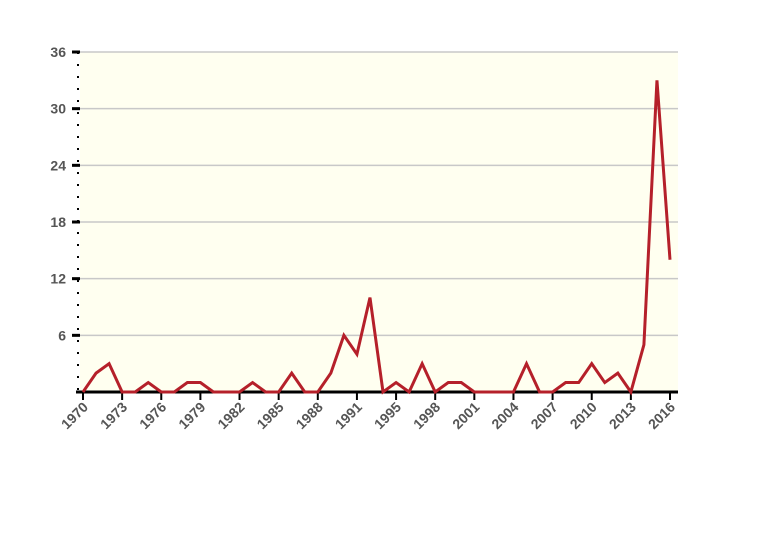 The height and width of the screenshot is (535, 760). What do you see at coordinates (348, 415) in the screenshot?
I see `x-tick-label: 1991` at bounding box center [348, 415].